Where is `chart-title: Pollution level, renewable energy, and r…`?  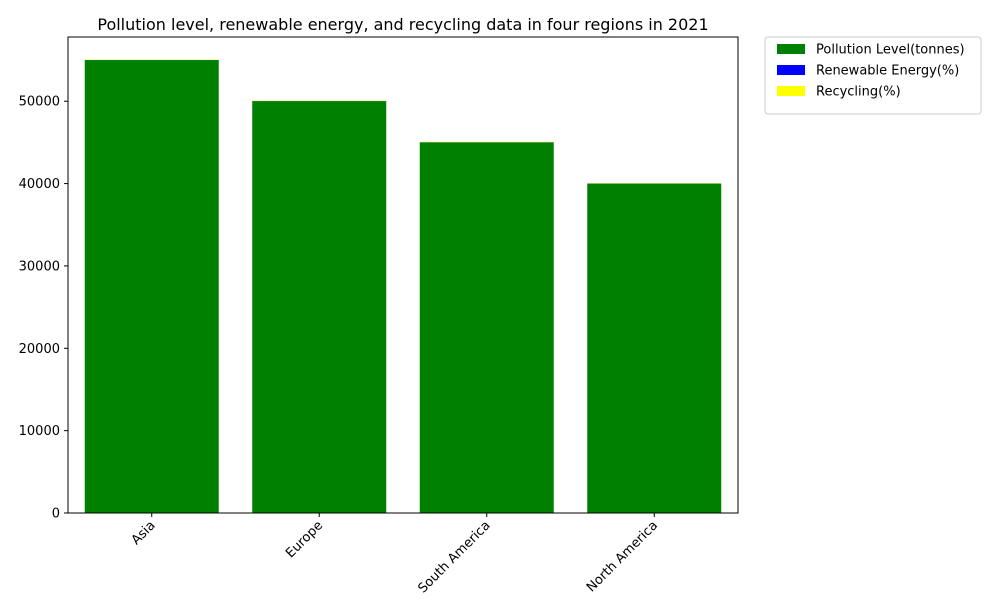 chart-title: Pollution level, renewable energy, and r… is located at coordinates (402, 24).